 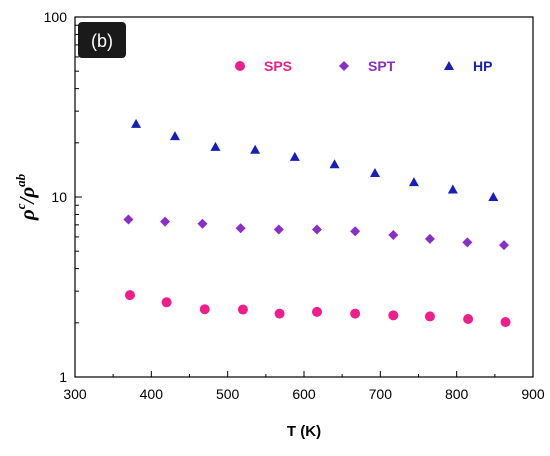 I want to click on x-tick-label: 900, so click(x=533, y=394).